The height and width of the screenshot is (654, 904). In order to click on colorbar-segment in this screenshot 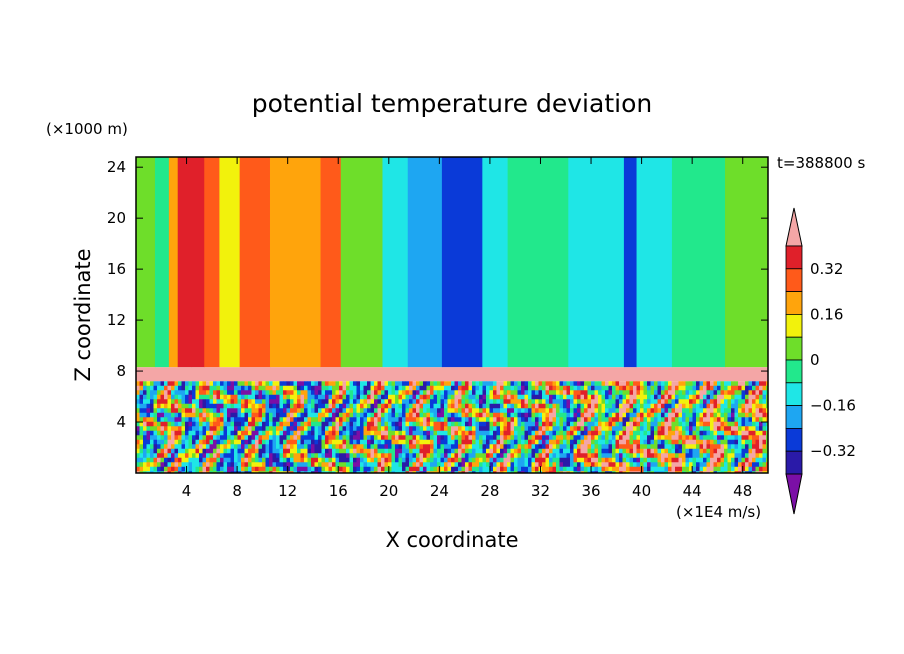, I will do `click(794, 325)`.